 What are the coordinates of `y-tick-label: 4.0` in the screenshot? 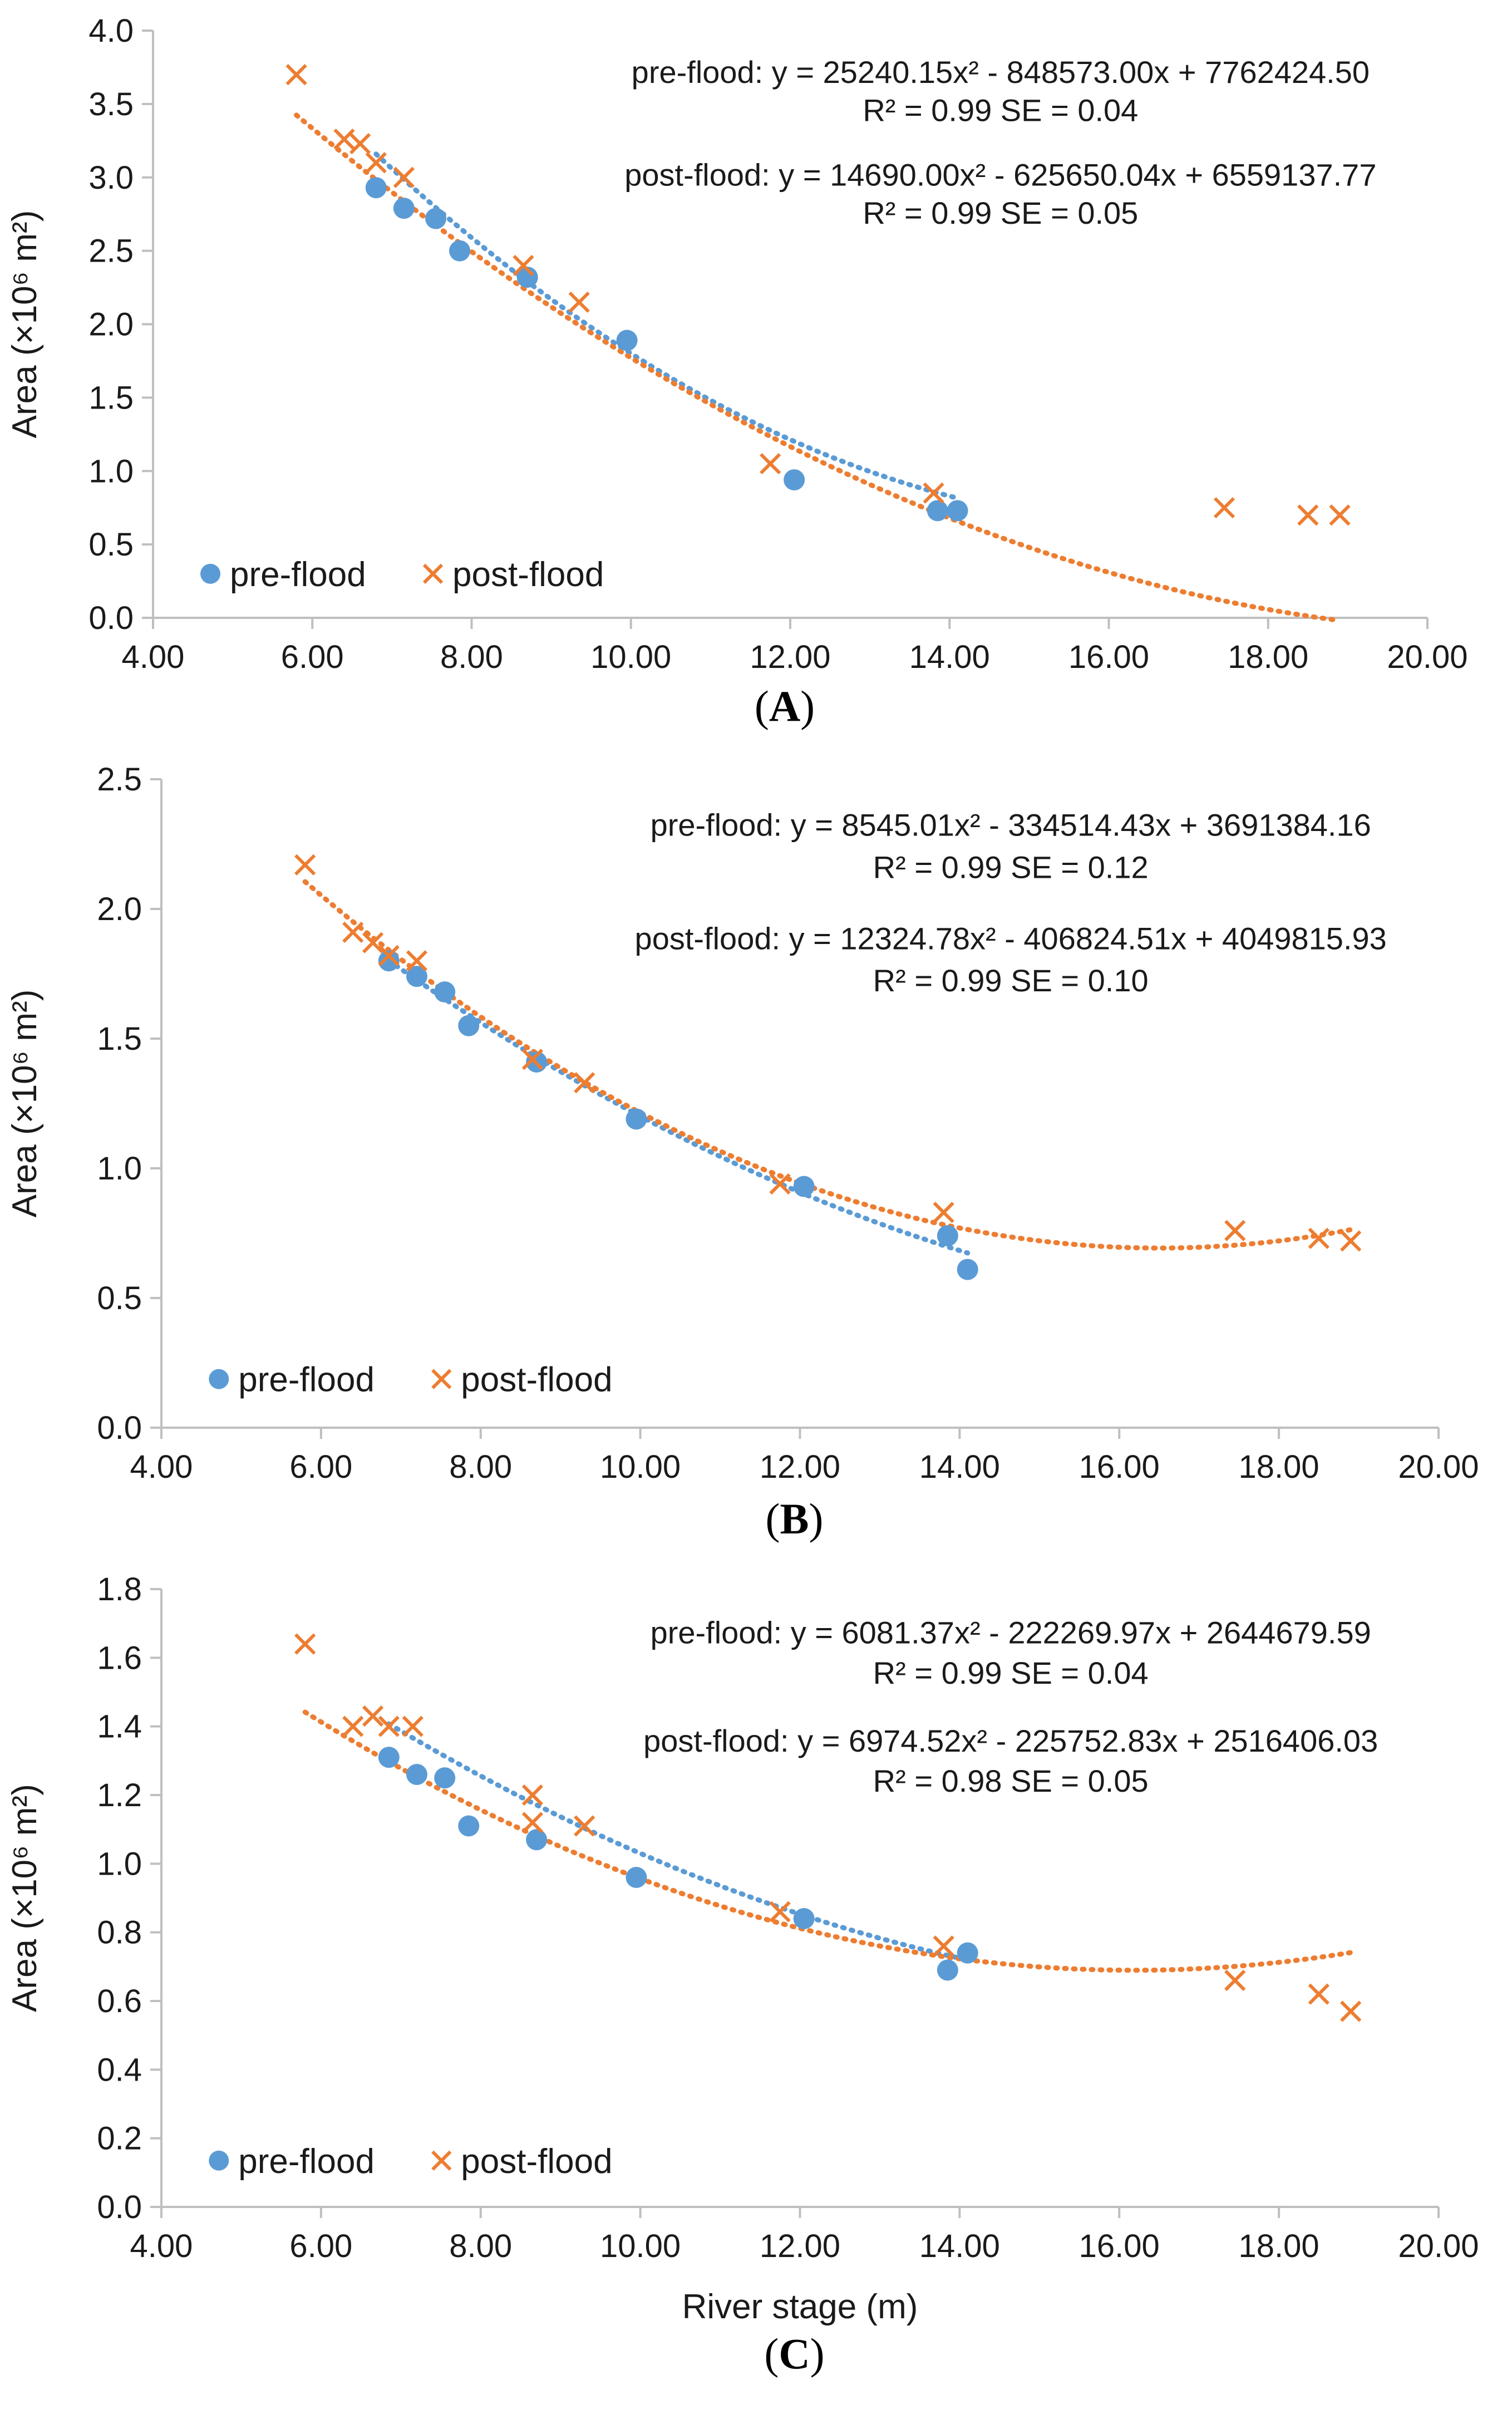 It's located at (111, 31).